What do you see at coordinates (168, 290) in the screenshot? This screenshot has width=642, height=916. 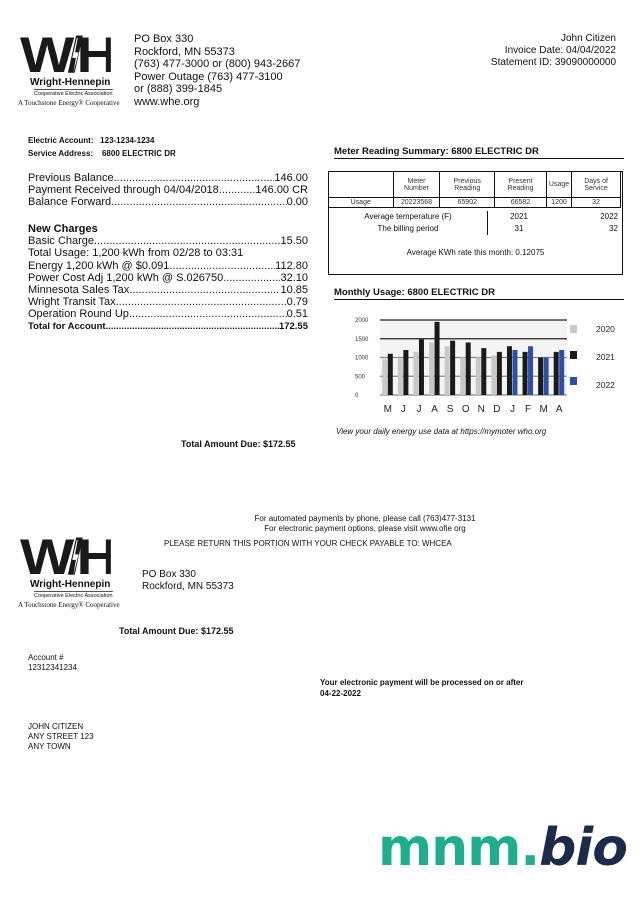 I see `ledger-row: Minnesota Sales Tax10.85` at bounding box center [168, 290].